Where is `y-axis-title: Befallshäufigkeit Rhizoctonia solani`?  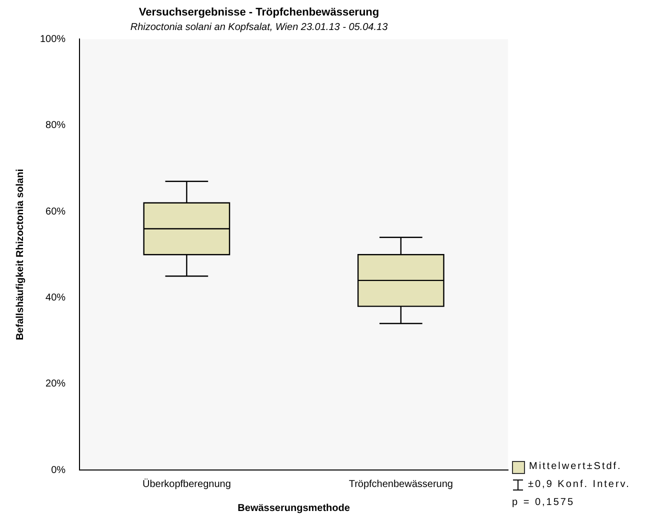 y-axis-title: Befallshäufigkeit Rhizoctonia solani is located at coordinates (20, 254).